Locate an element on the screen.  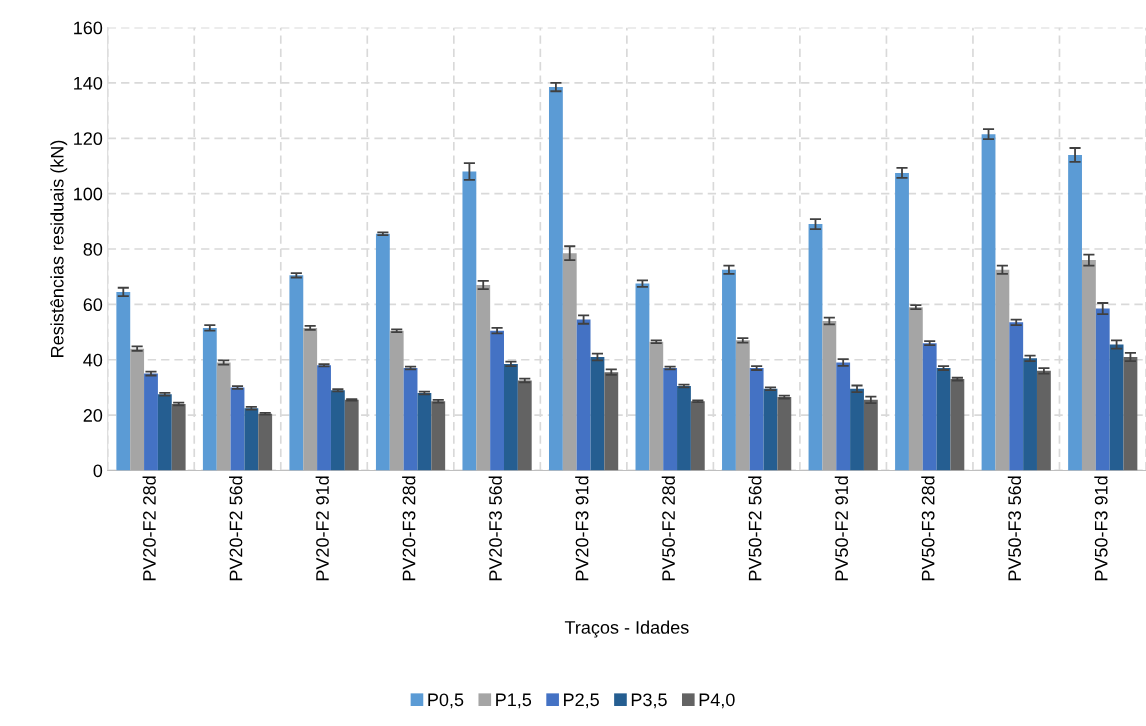
y-axis-title: Resistências residuais (kN) is located at coordinates (59, 248).